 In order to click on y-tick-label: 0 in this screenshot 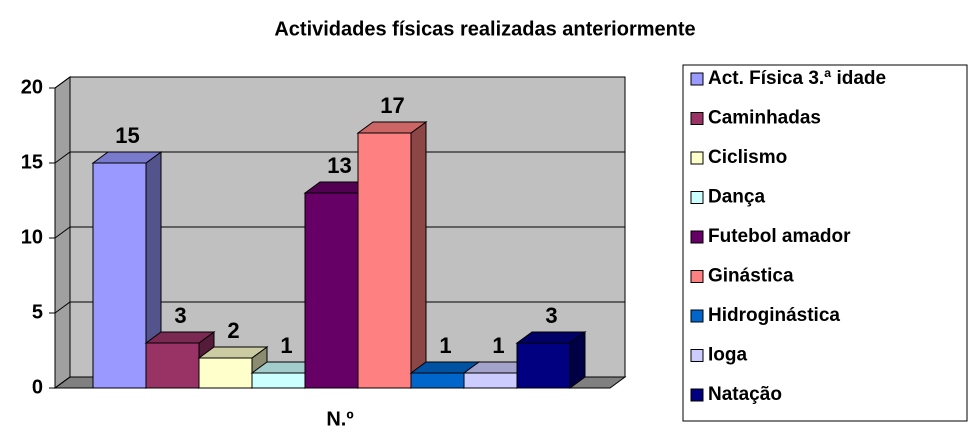, I will do `click(37, 387)`.